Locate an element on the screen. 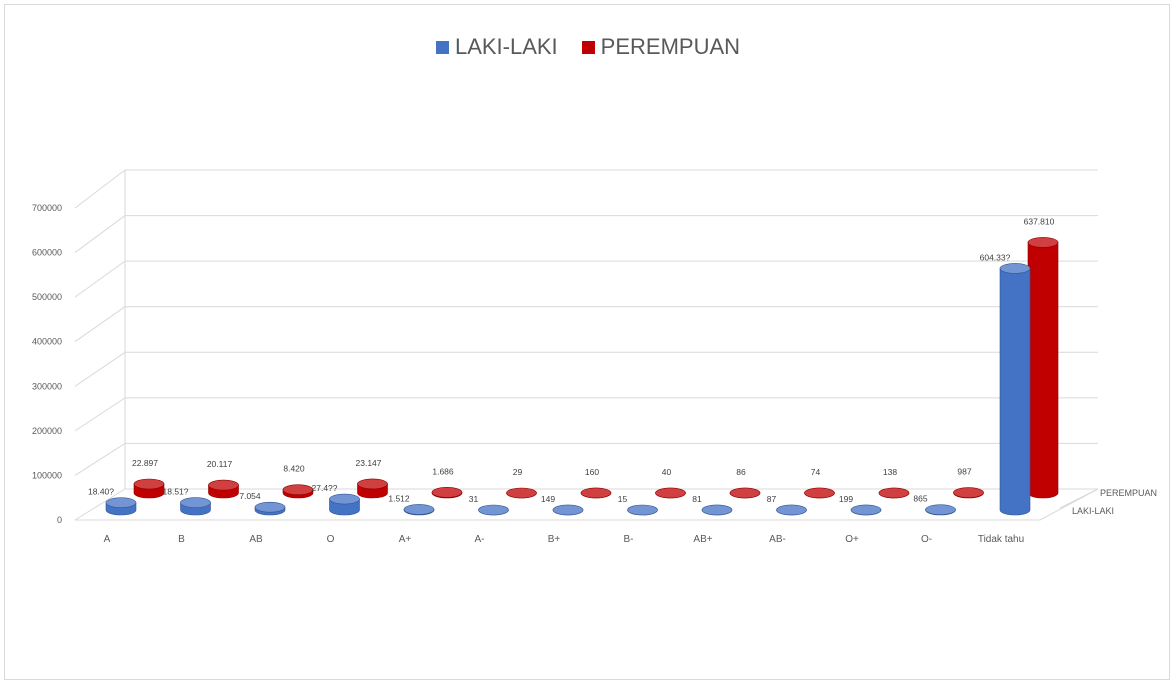 Image resolution: width=1176 pixels, height=685 pixels. y-tick-label: 300000 is located at coordinates (47, 386).